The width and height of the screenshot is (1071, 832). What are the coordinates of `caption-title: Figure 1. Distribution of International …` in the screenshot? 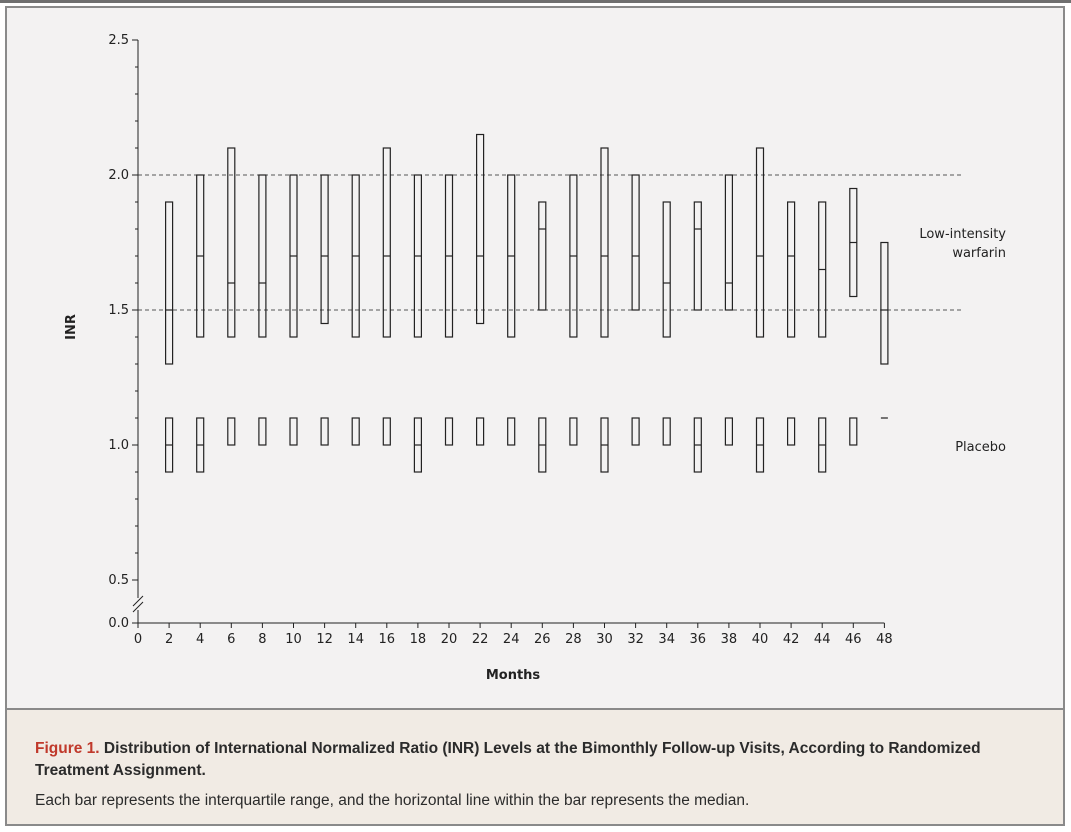 It's located at (535, 760).